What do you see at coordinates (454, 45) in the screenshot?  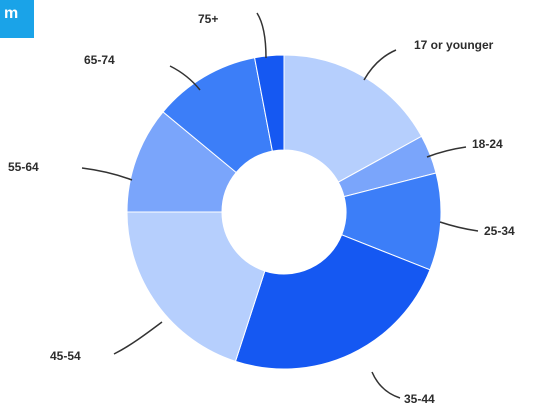 I see `slice-label-17-or-younger: 17 or younger` at bounding box center [454, 45].